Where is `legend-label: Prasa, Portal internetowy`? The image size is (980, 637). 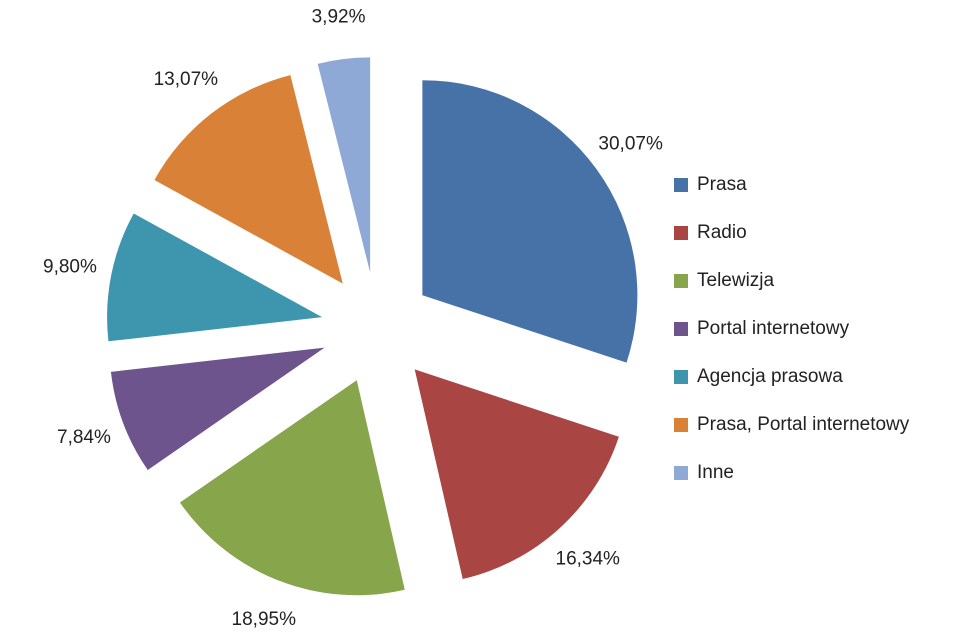 legend-label: Prasa, Portal internetowy is located at coordinates (803, 424).